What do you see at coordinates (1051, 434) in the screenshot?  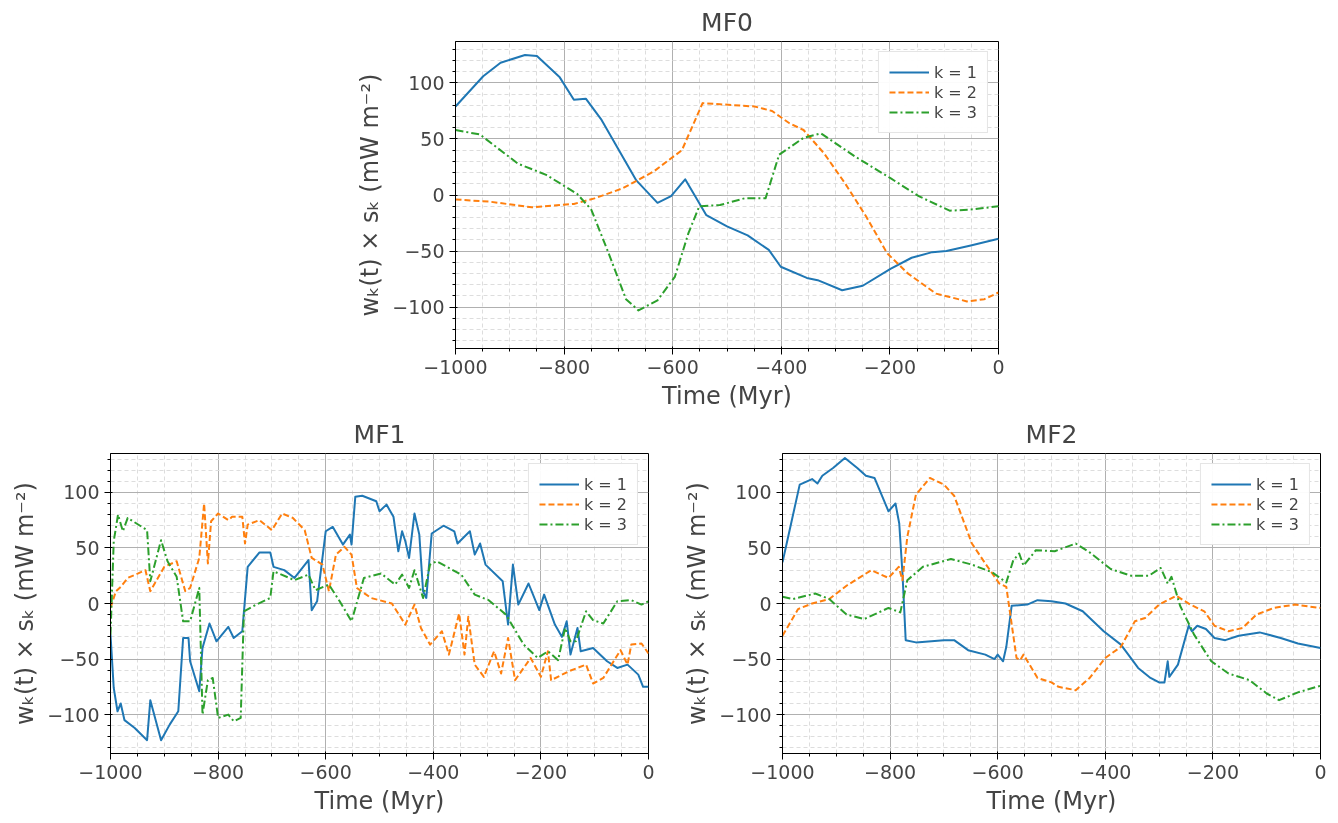 I see `chart-title: MF2` at bounding box center [1051, 434].